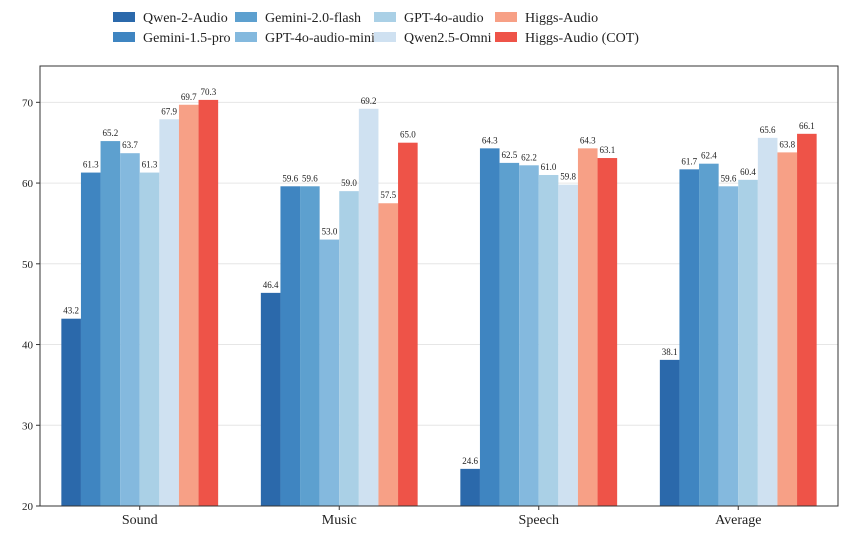  Describe the element at coordinates (807, 126) in the screenshot. I see `data-label: 66.1` at that location.